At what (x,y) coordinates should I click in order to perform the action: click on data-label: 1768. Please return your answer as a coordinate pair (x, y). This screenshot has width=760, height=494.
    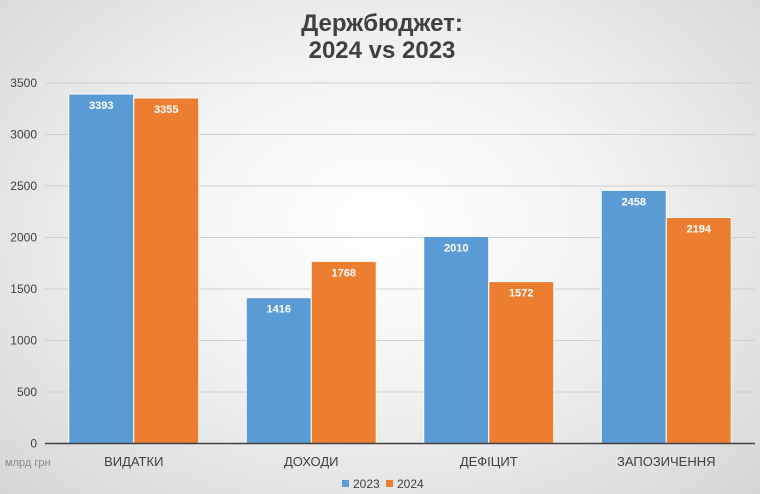
    Looking at the image, I should click on (344, 273).